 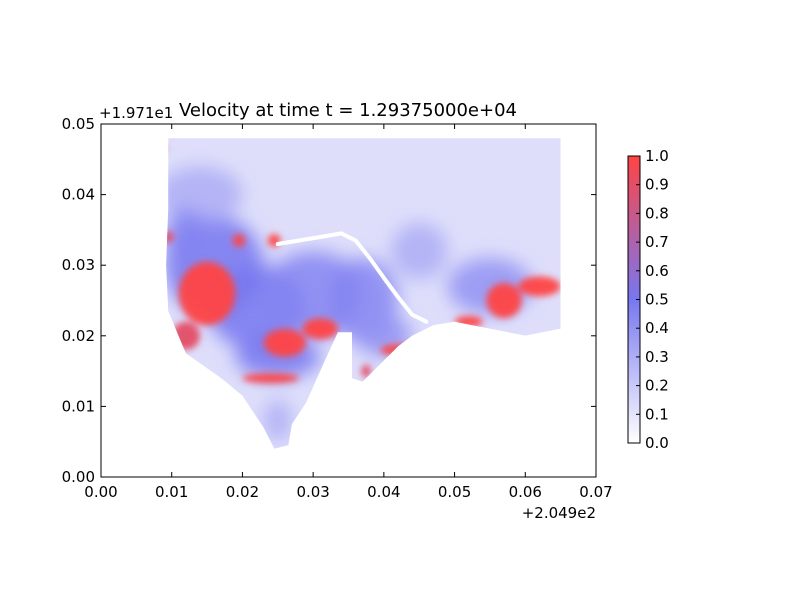 What do you see at coordinates (78, 265) in the screenshot?
I see `y-tick-label: 0.03` at bounding box center [78, 265].